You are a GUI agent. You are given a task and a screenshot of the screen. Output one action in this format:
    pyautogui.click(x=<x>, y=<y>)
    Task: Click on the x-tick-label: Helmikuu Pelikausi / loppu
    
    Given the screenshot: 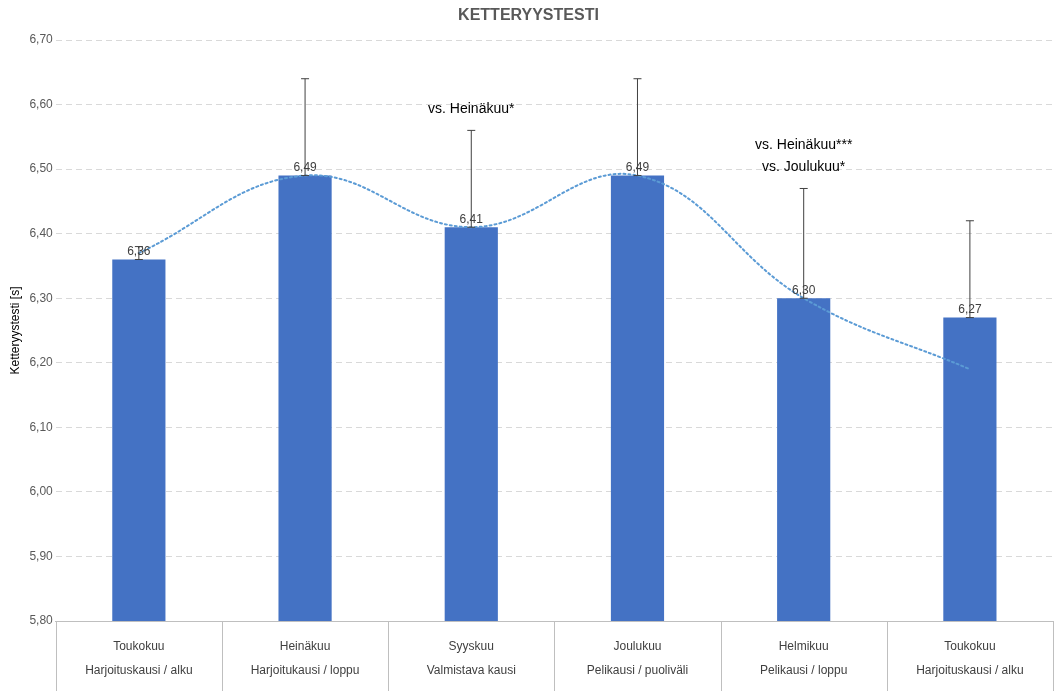 What is the action you would take?
    pyautogui.click(x=803, y=658)
    